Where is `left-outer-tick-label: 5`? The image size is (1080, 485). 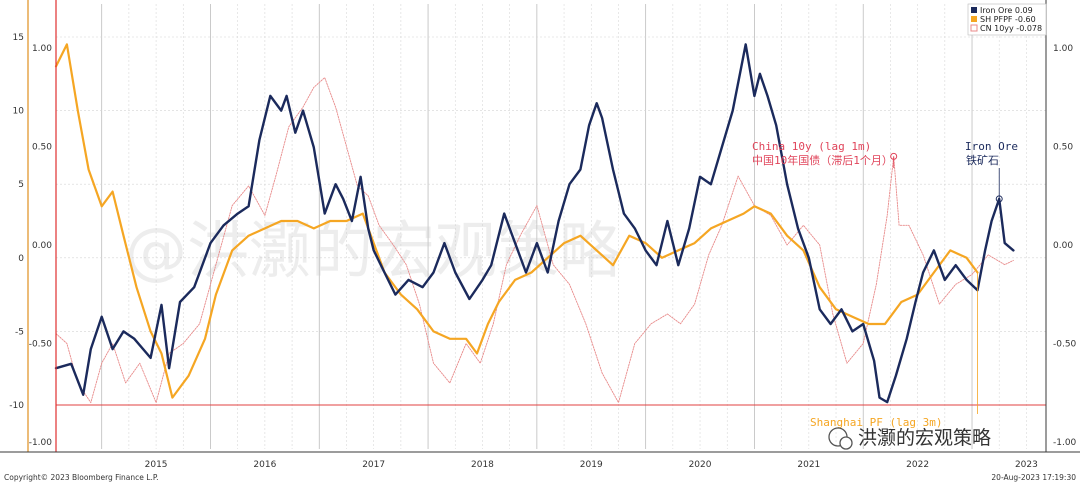
left-outer-tick-label: 5 is located at coordinates (21, 185).